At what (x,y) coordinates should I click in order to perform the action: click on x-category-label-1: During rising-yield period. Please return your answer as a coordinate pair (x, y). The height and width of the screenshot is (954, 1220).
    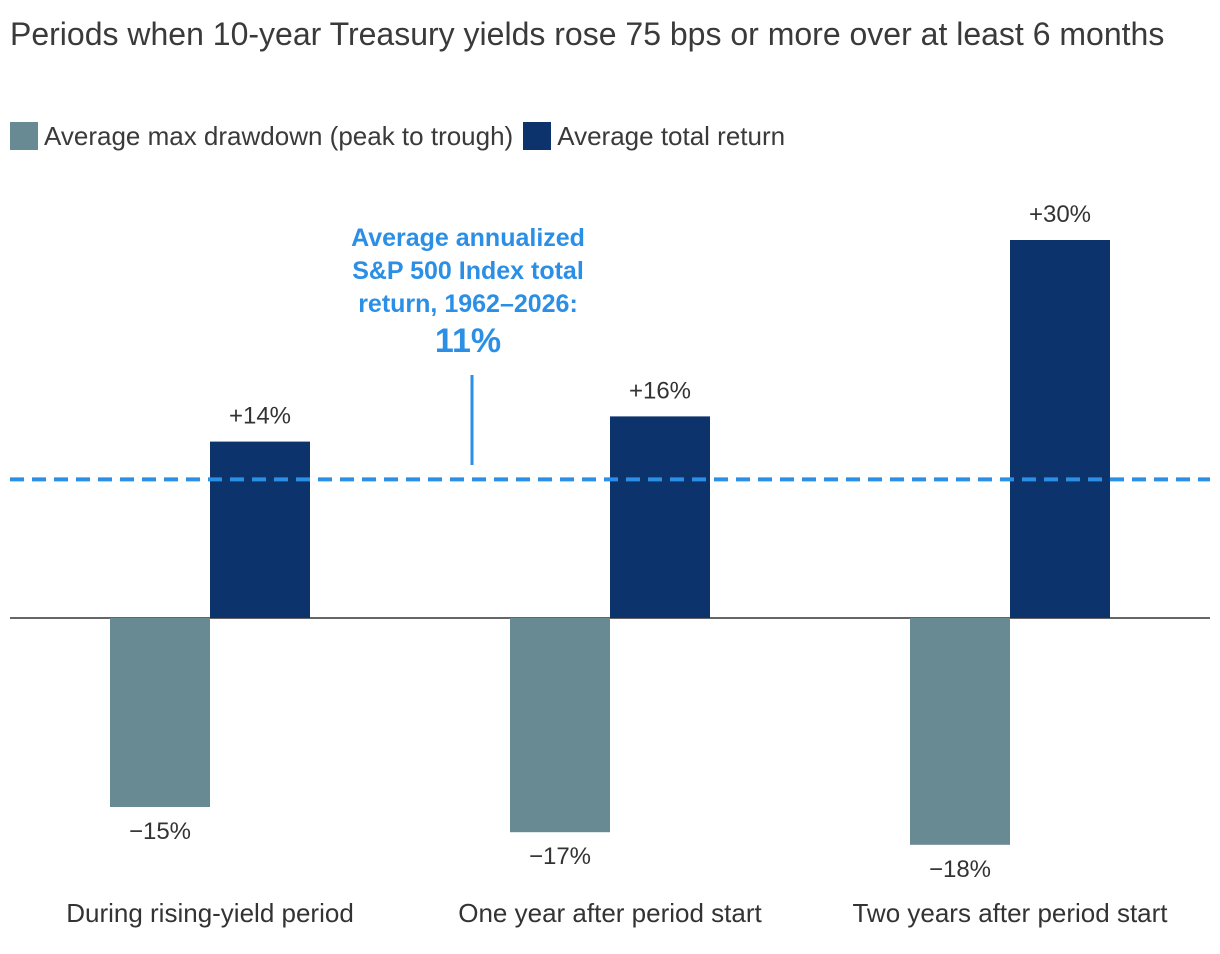
    Looking at the image, I should click on (210, 913).